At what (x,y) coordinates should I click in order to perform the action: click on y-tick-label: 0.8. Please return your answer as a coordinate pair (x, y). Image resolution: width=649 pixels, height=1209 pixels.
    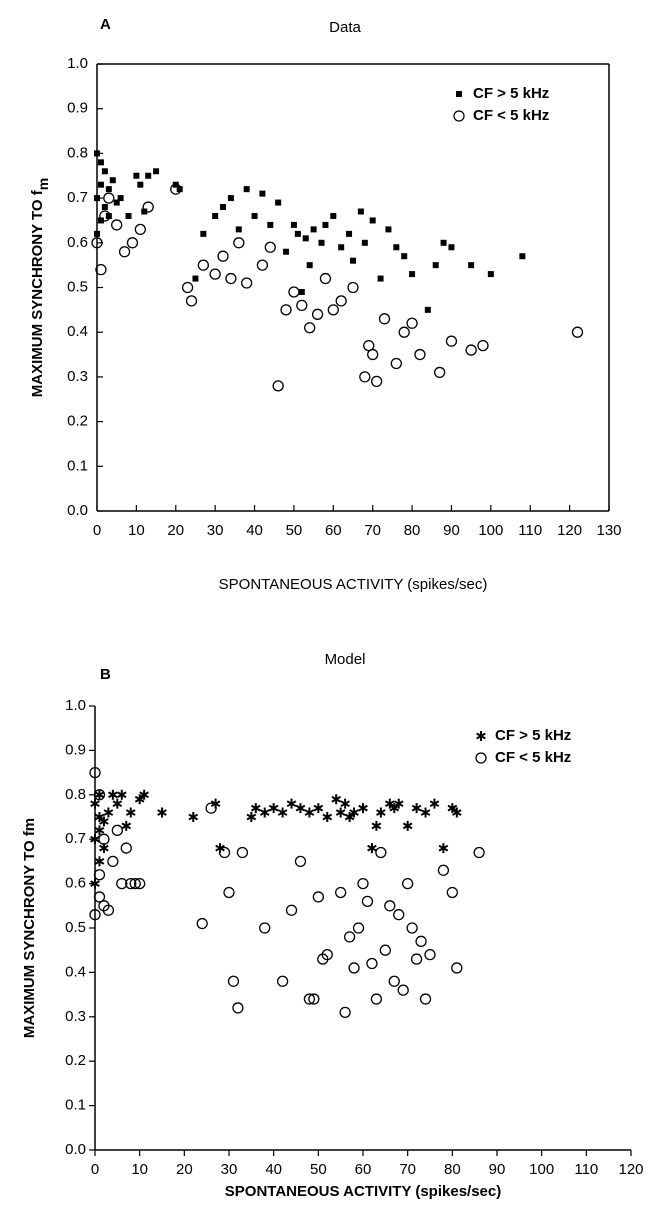
    Looking at the image, I should click on (75, 794).